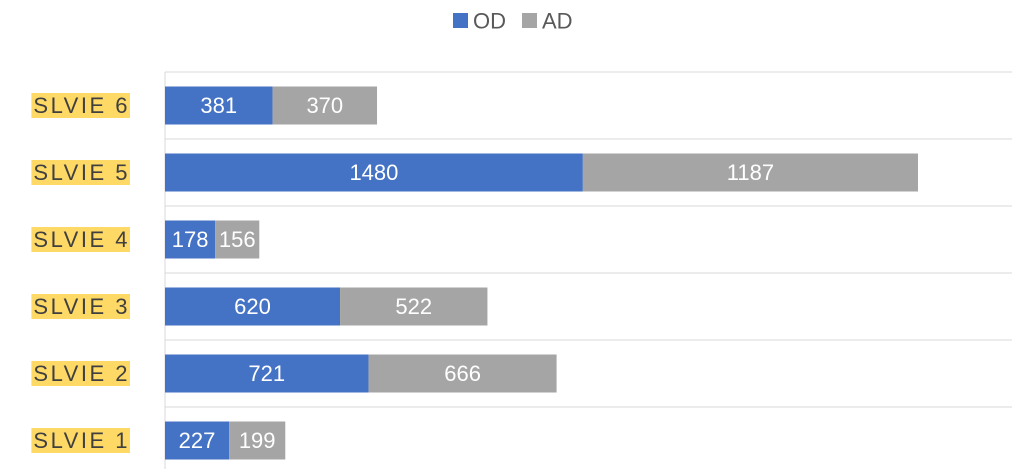  I want to click on data-label: 178, so click(190, 239).